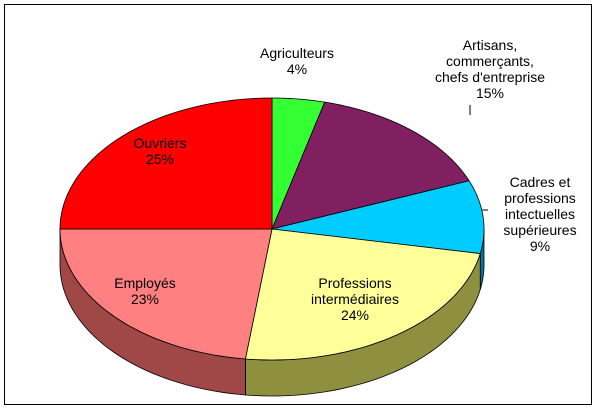 This screenshot has height=410, width=597. Describe the element at coordinates (297, 53) in the screenshot. I see `category-label: Agriculteurs` at that location.